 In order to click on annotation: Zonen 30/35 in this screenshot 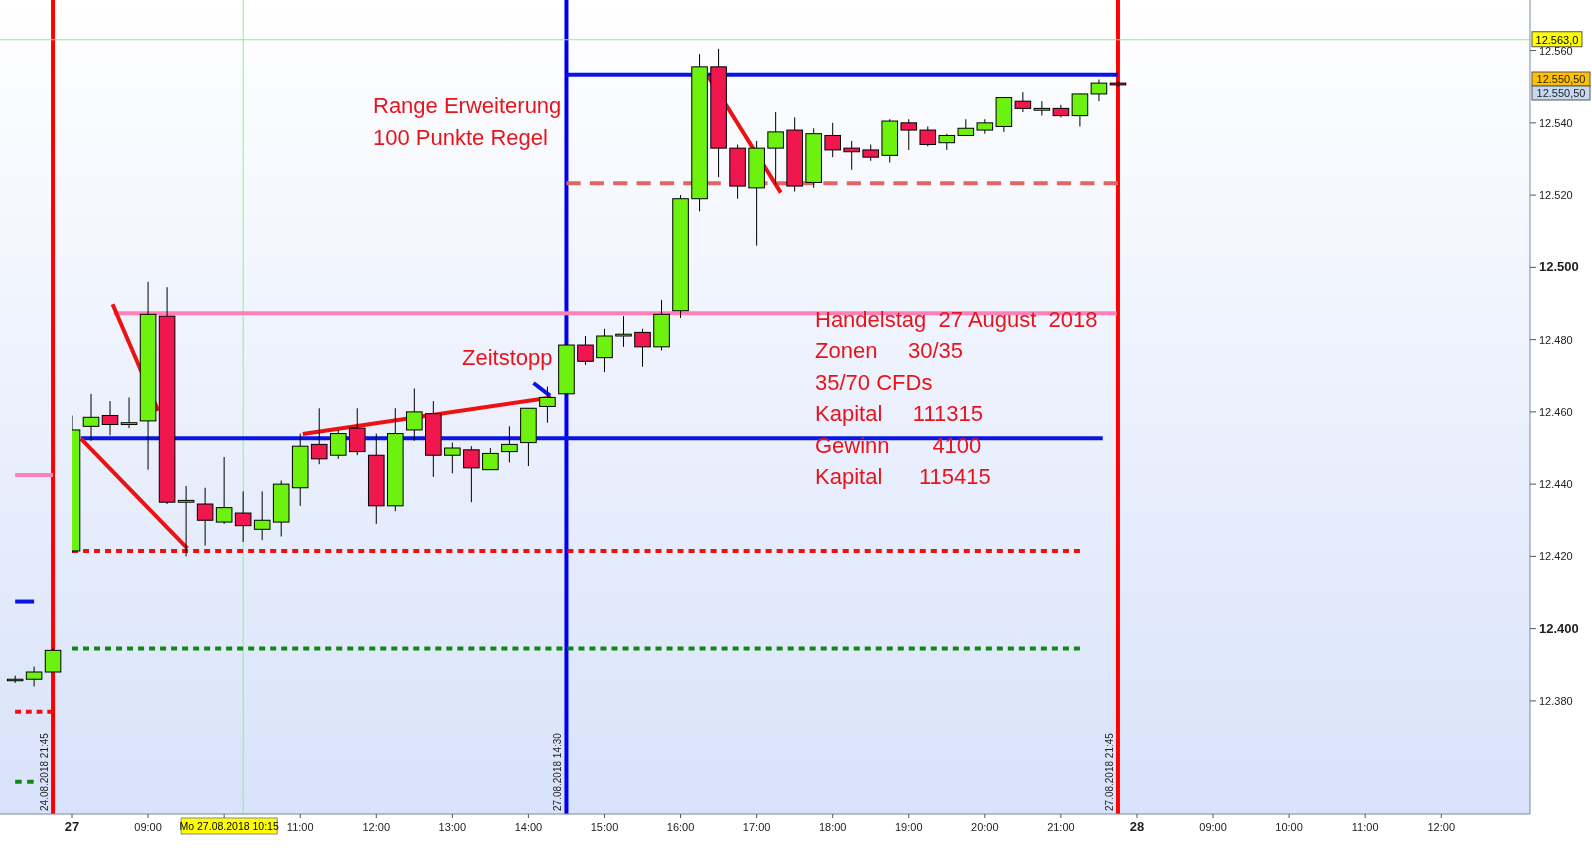, I will do `click(889, 350)`.